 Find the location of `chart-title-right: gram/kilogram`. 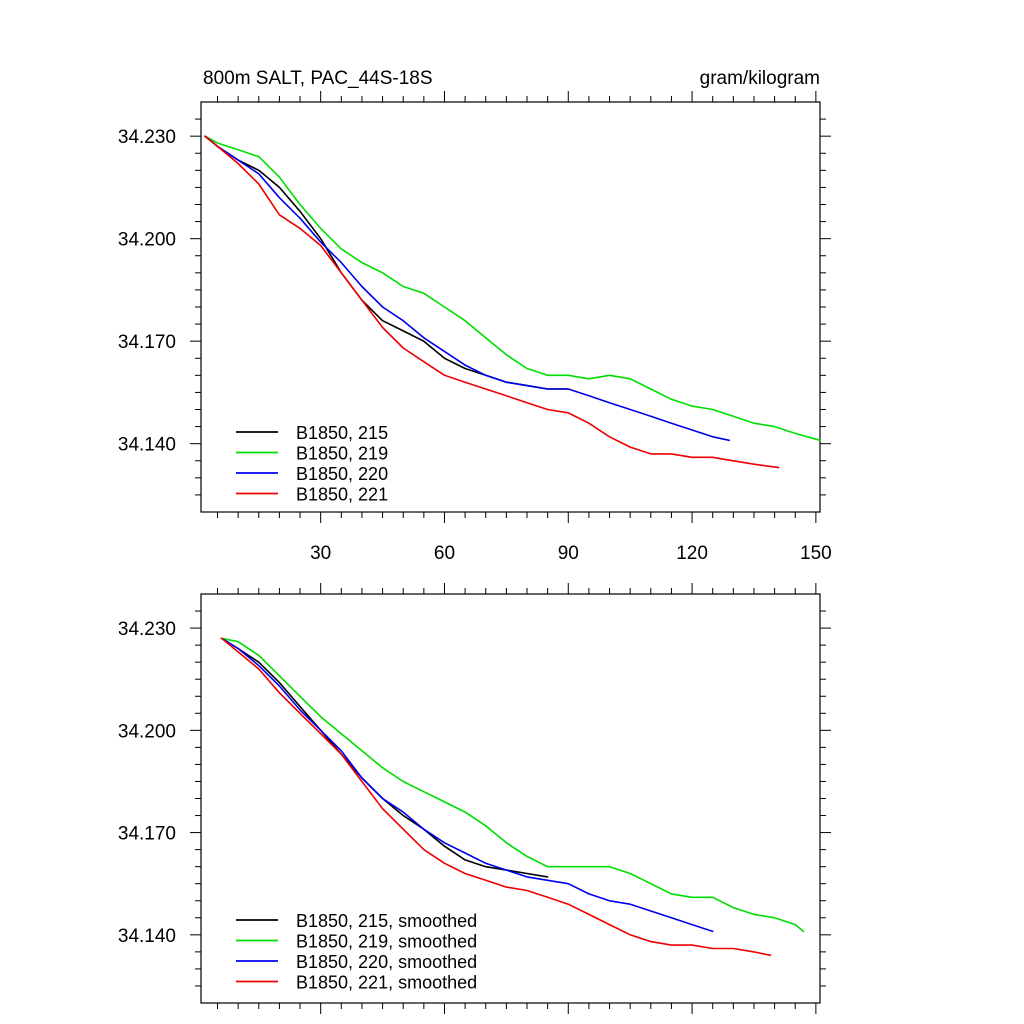

chart-title-right: gram/kilogram is located at coordinates (760, 78).